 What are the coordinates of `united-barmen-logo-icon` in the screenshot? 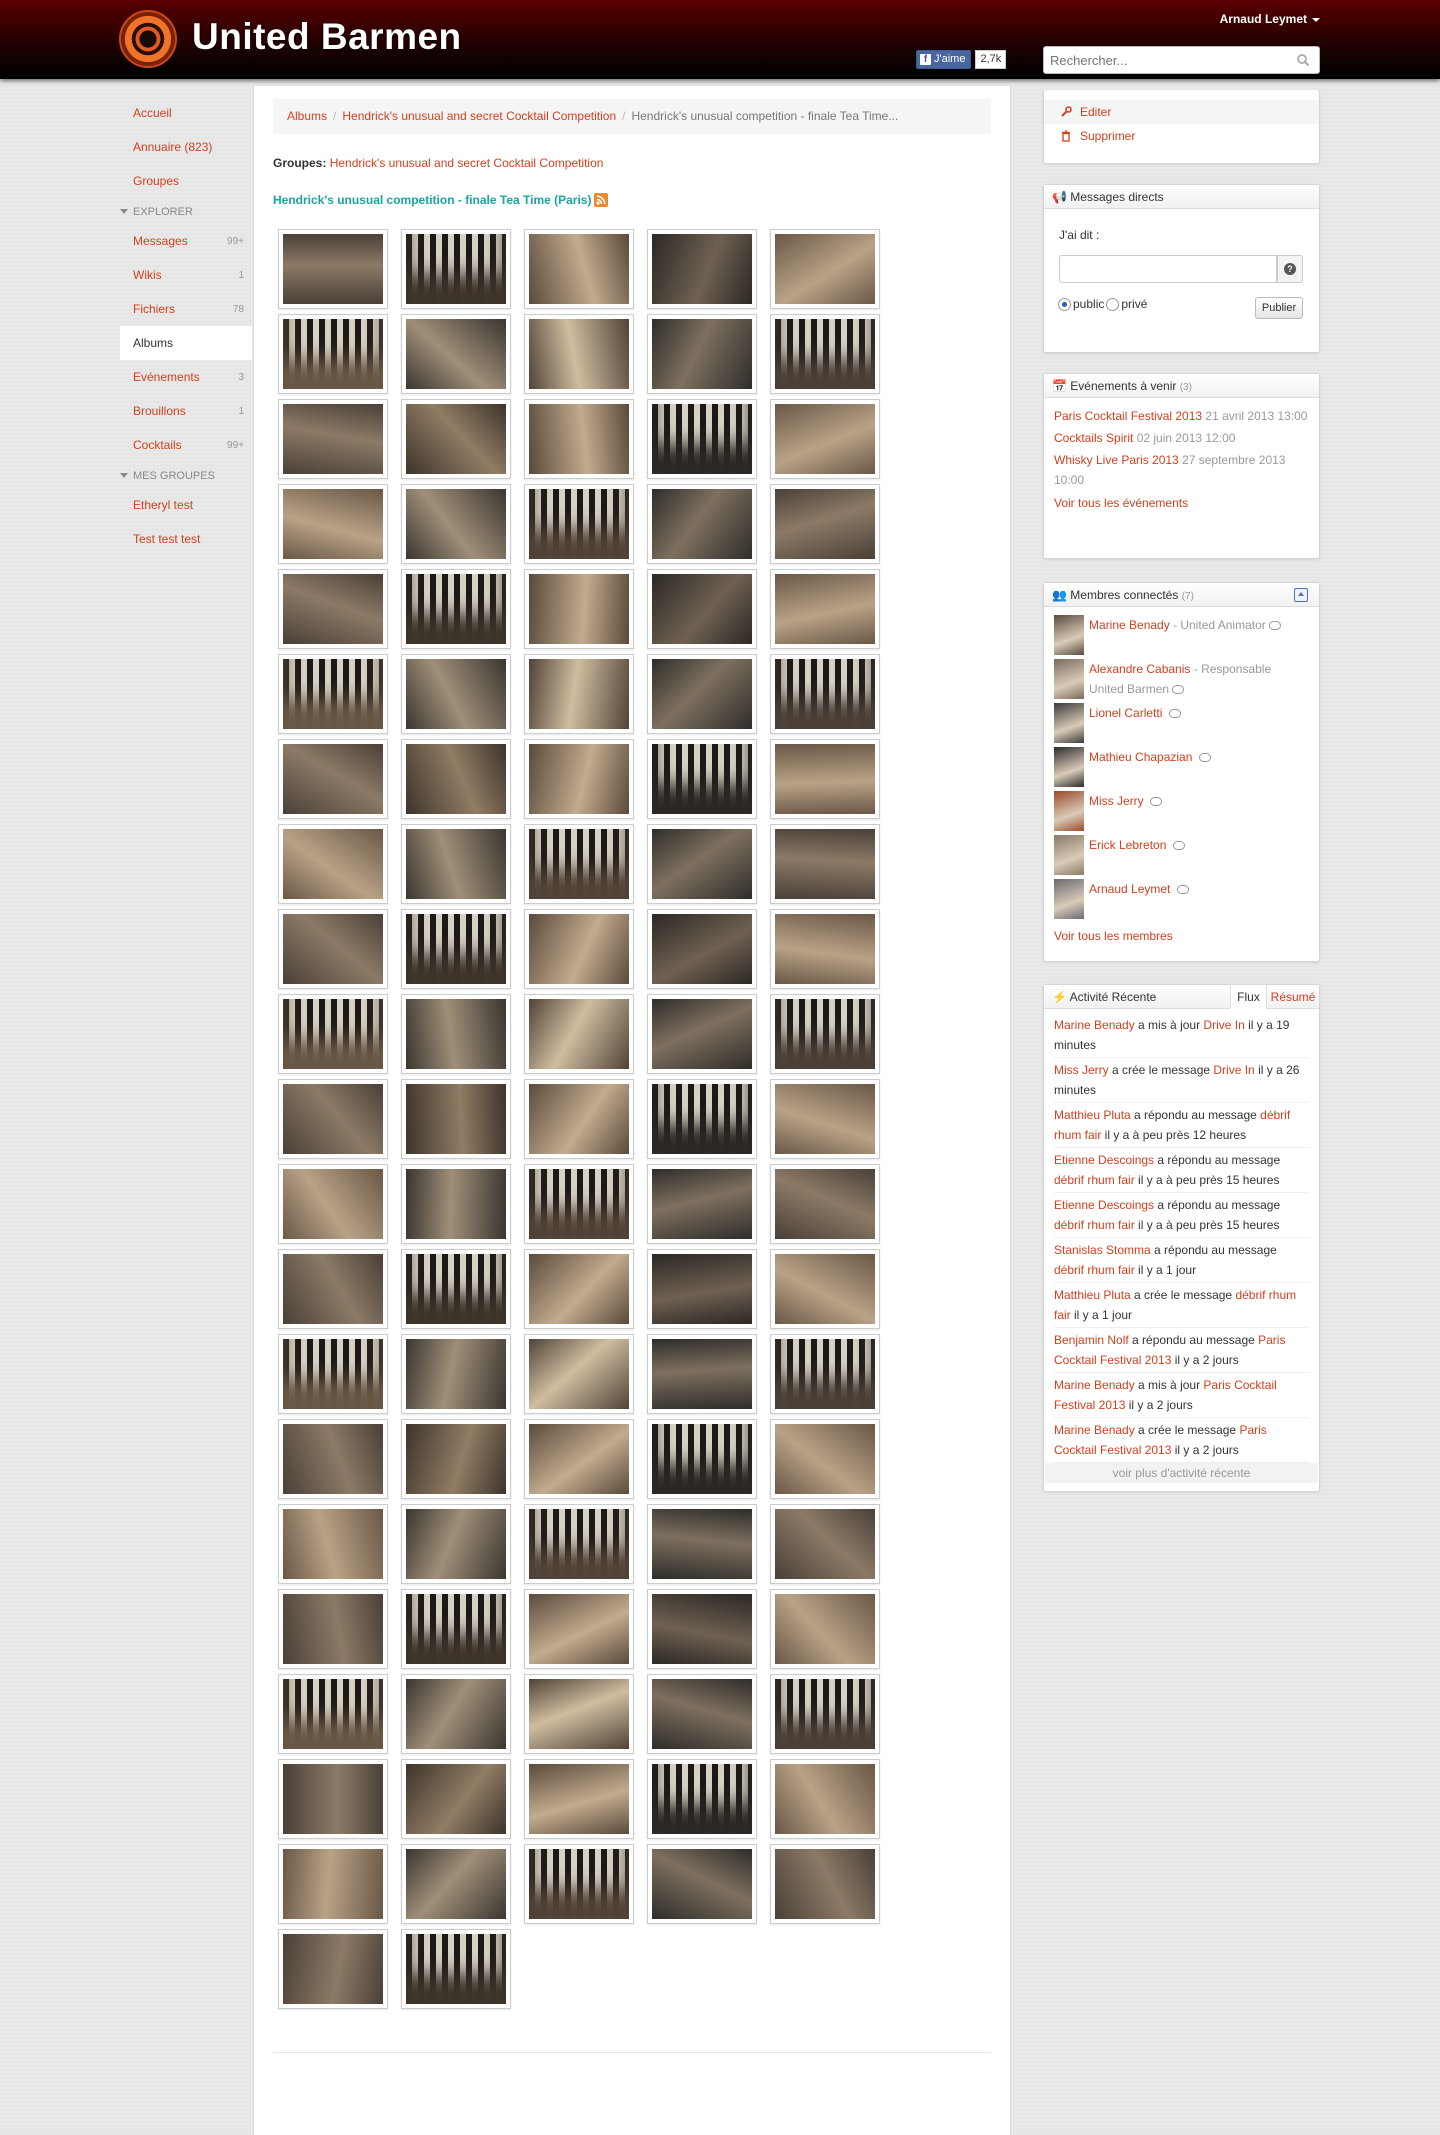 It's located at (148, 39).